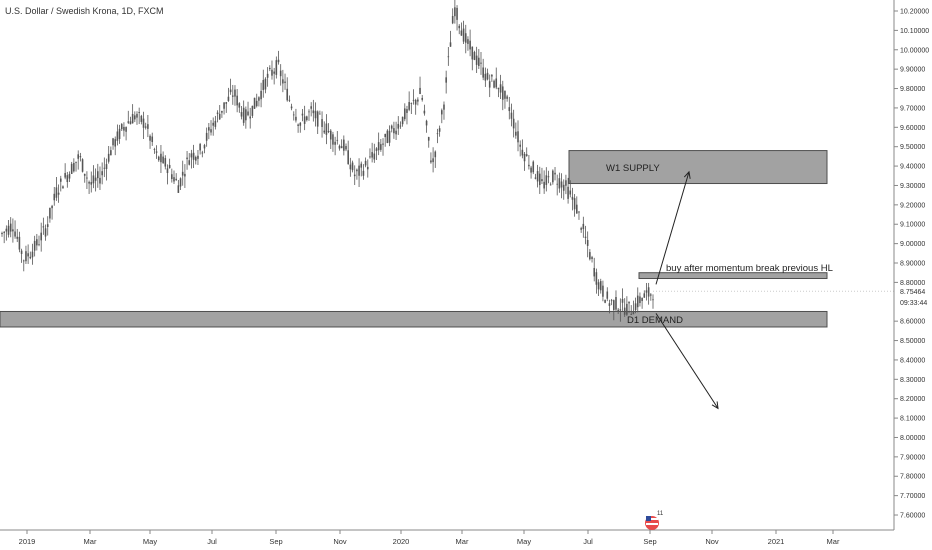 The height and width of the screenshot is (550, 932). Describe the element at coordinates (912, 70) in the screenshot. I see `y-tick-label: 9.90000` at that location.